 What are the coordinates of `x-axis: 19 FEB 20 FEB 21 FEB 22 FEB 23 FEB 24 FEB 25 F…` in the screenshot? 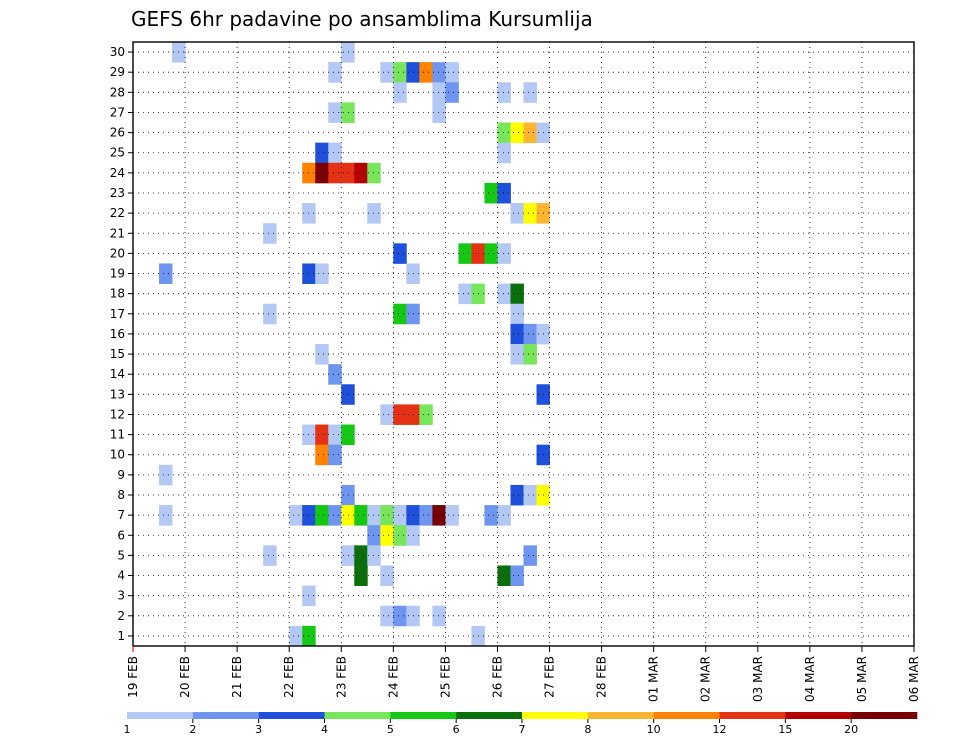 It's located at (523, 674).